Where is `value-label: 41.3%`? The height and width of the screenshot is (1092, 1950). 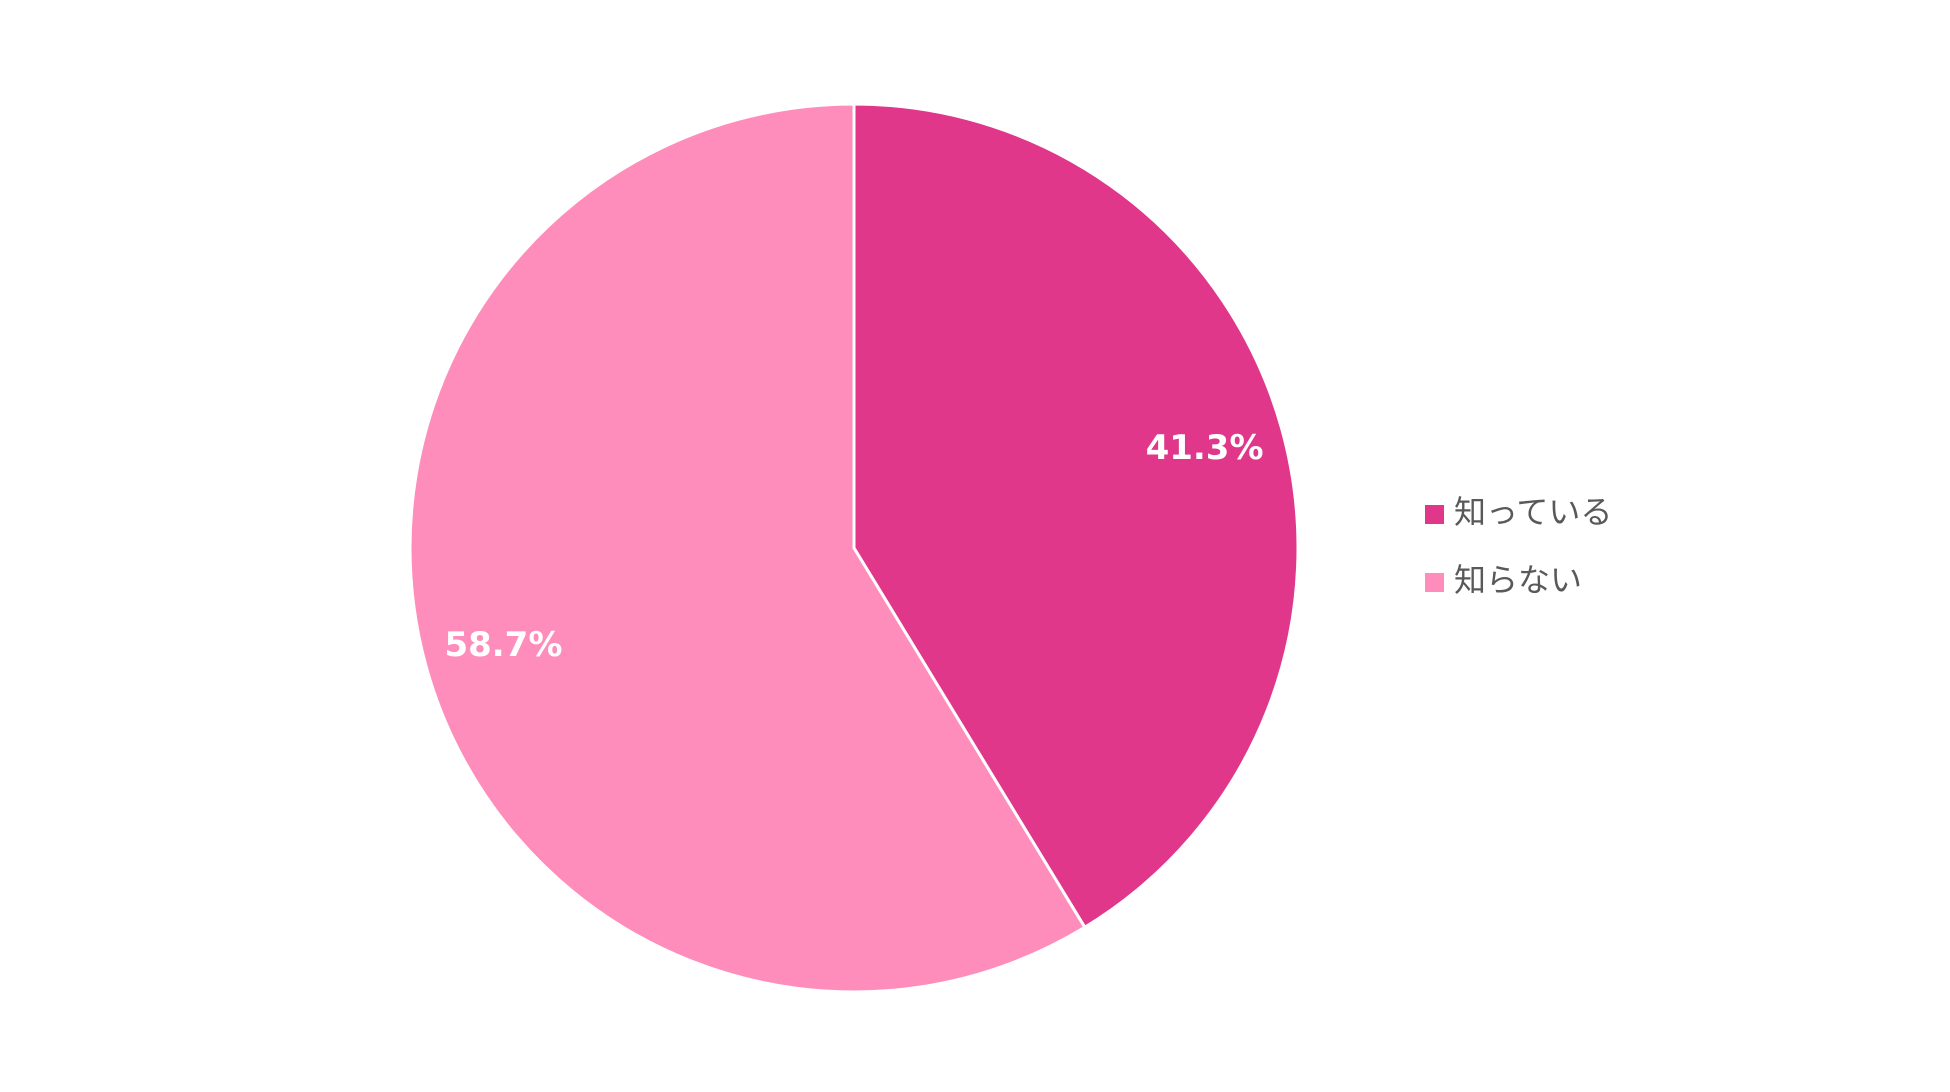 value-label: 41.3% is located at coordinates (1205, 448).